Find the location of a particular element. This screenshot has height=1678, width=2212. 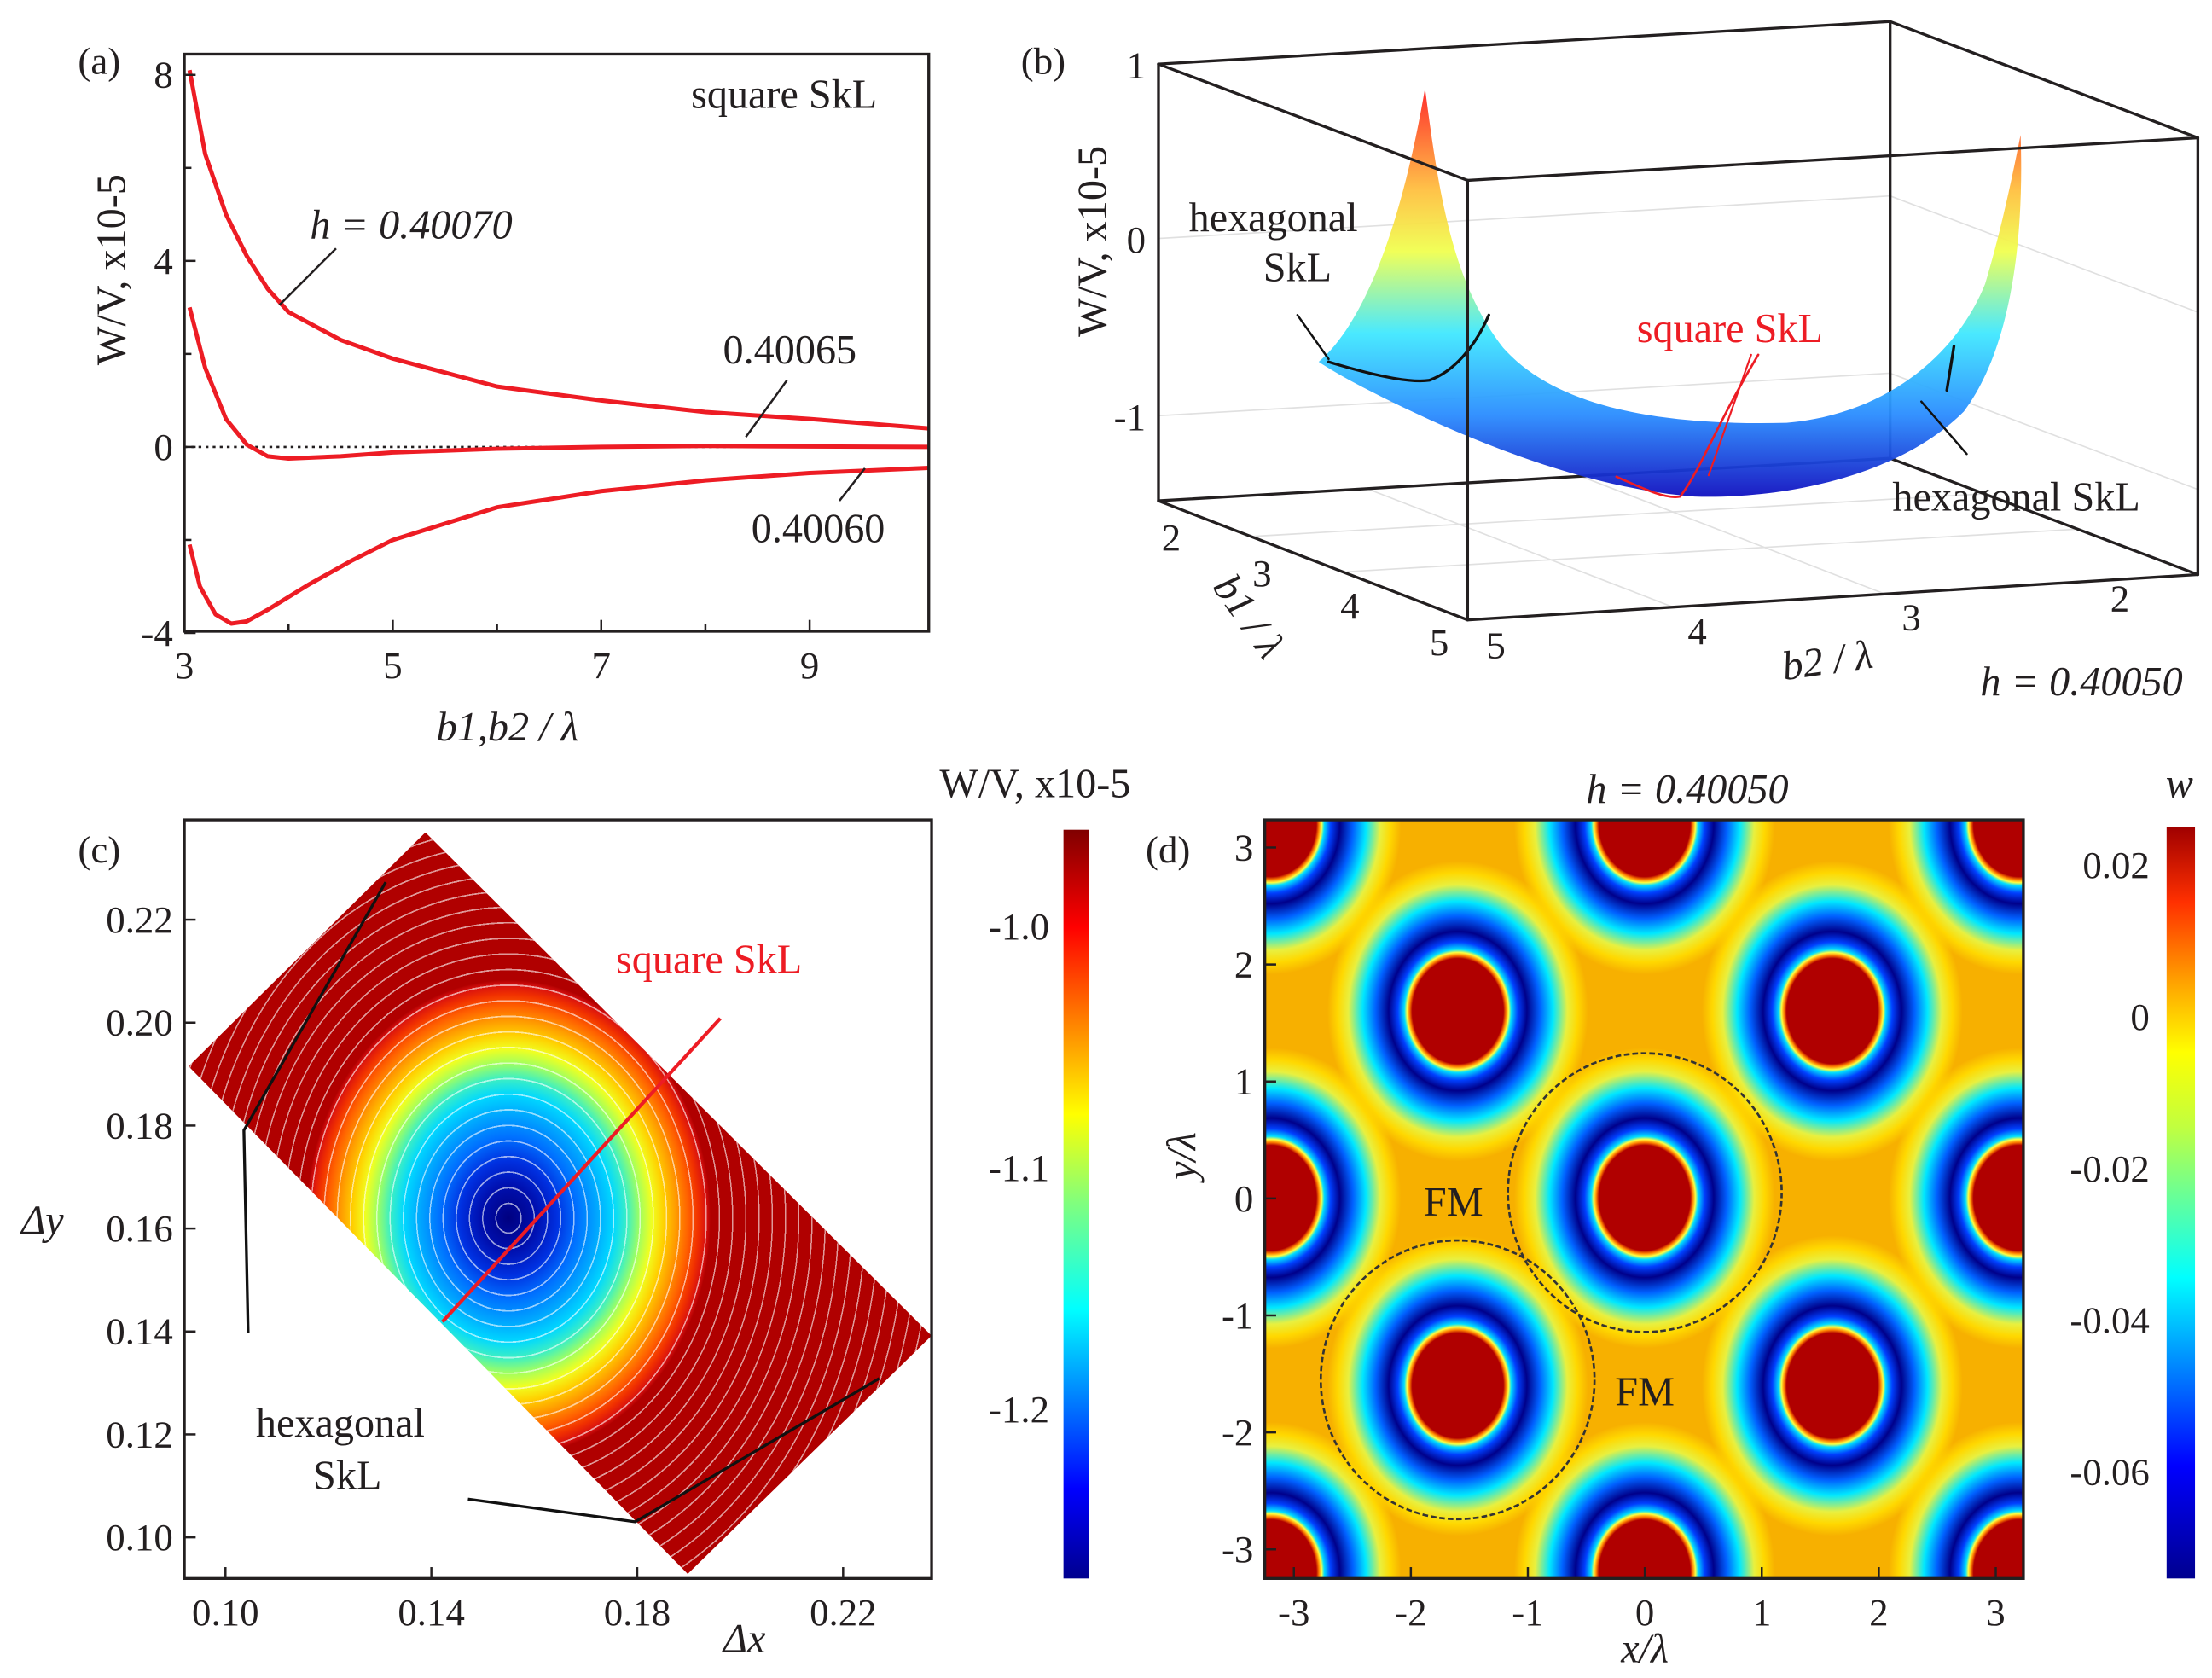

colorbar-tick-label: -0.02 is located at coordinates (2109, 1168).